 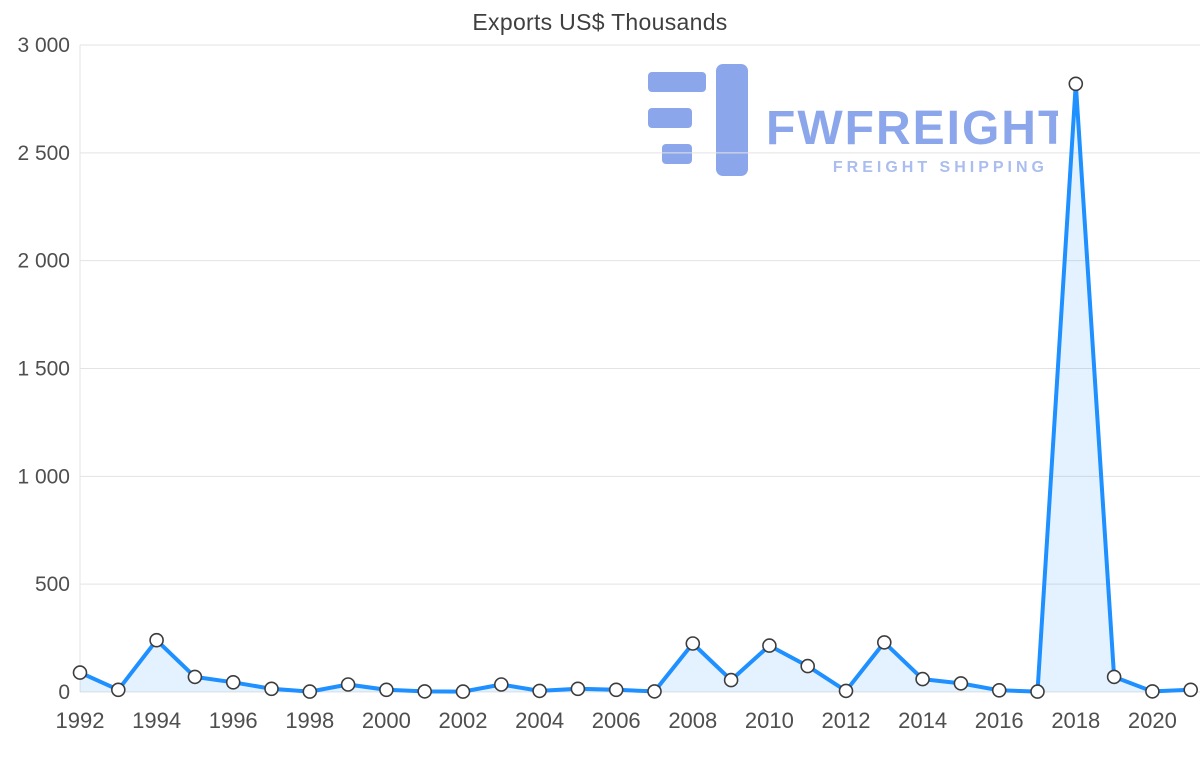 I want to click on x-axis-tick-label: 2006, so click(x=616, y=720).